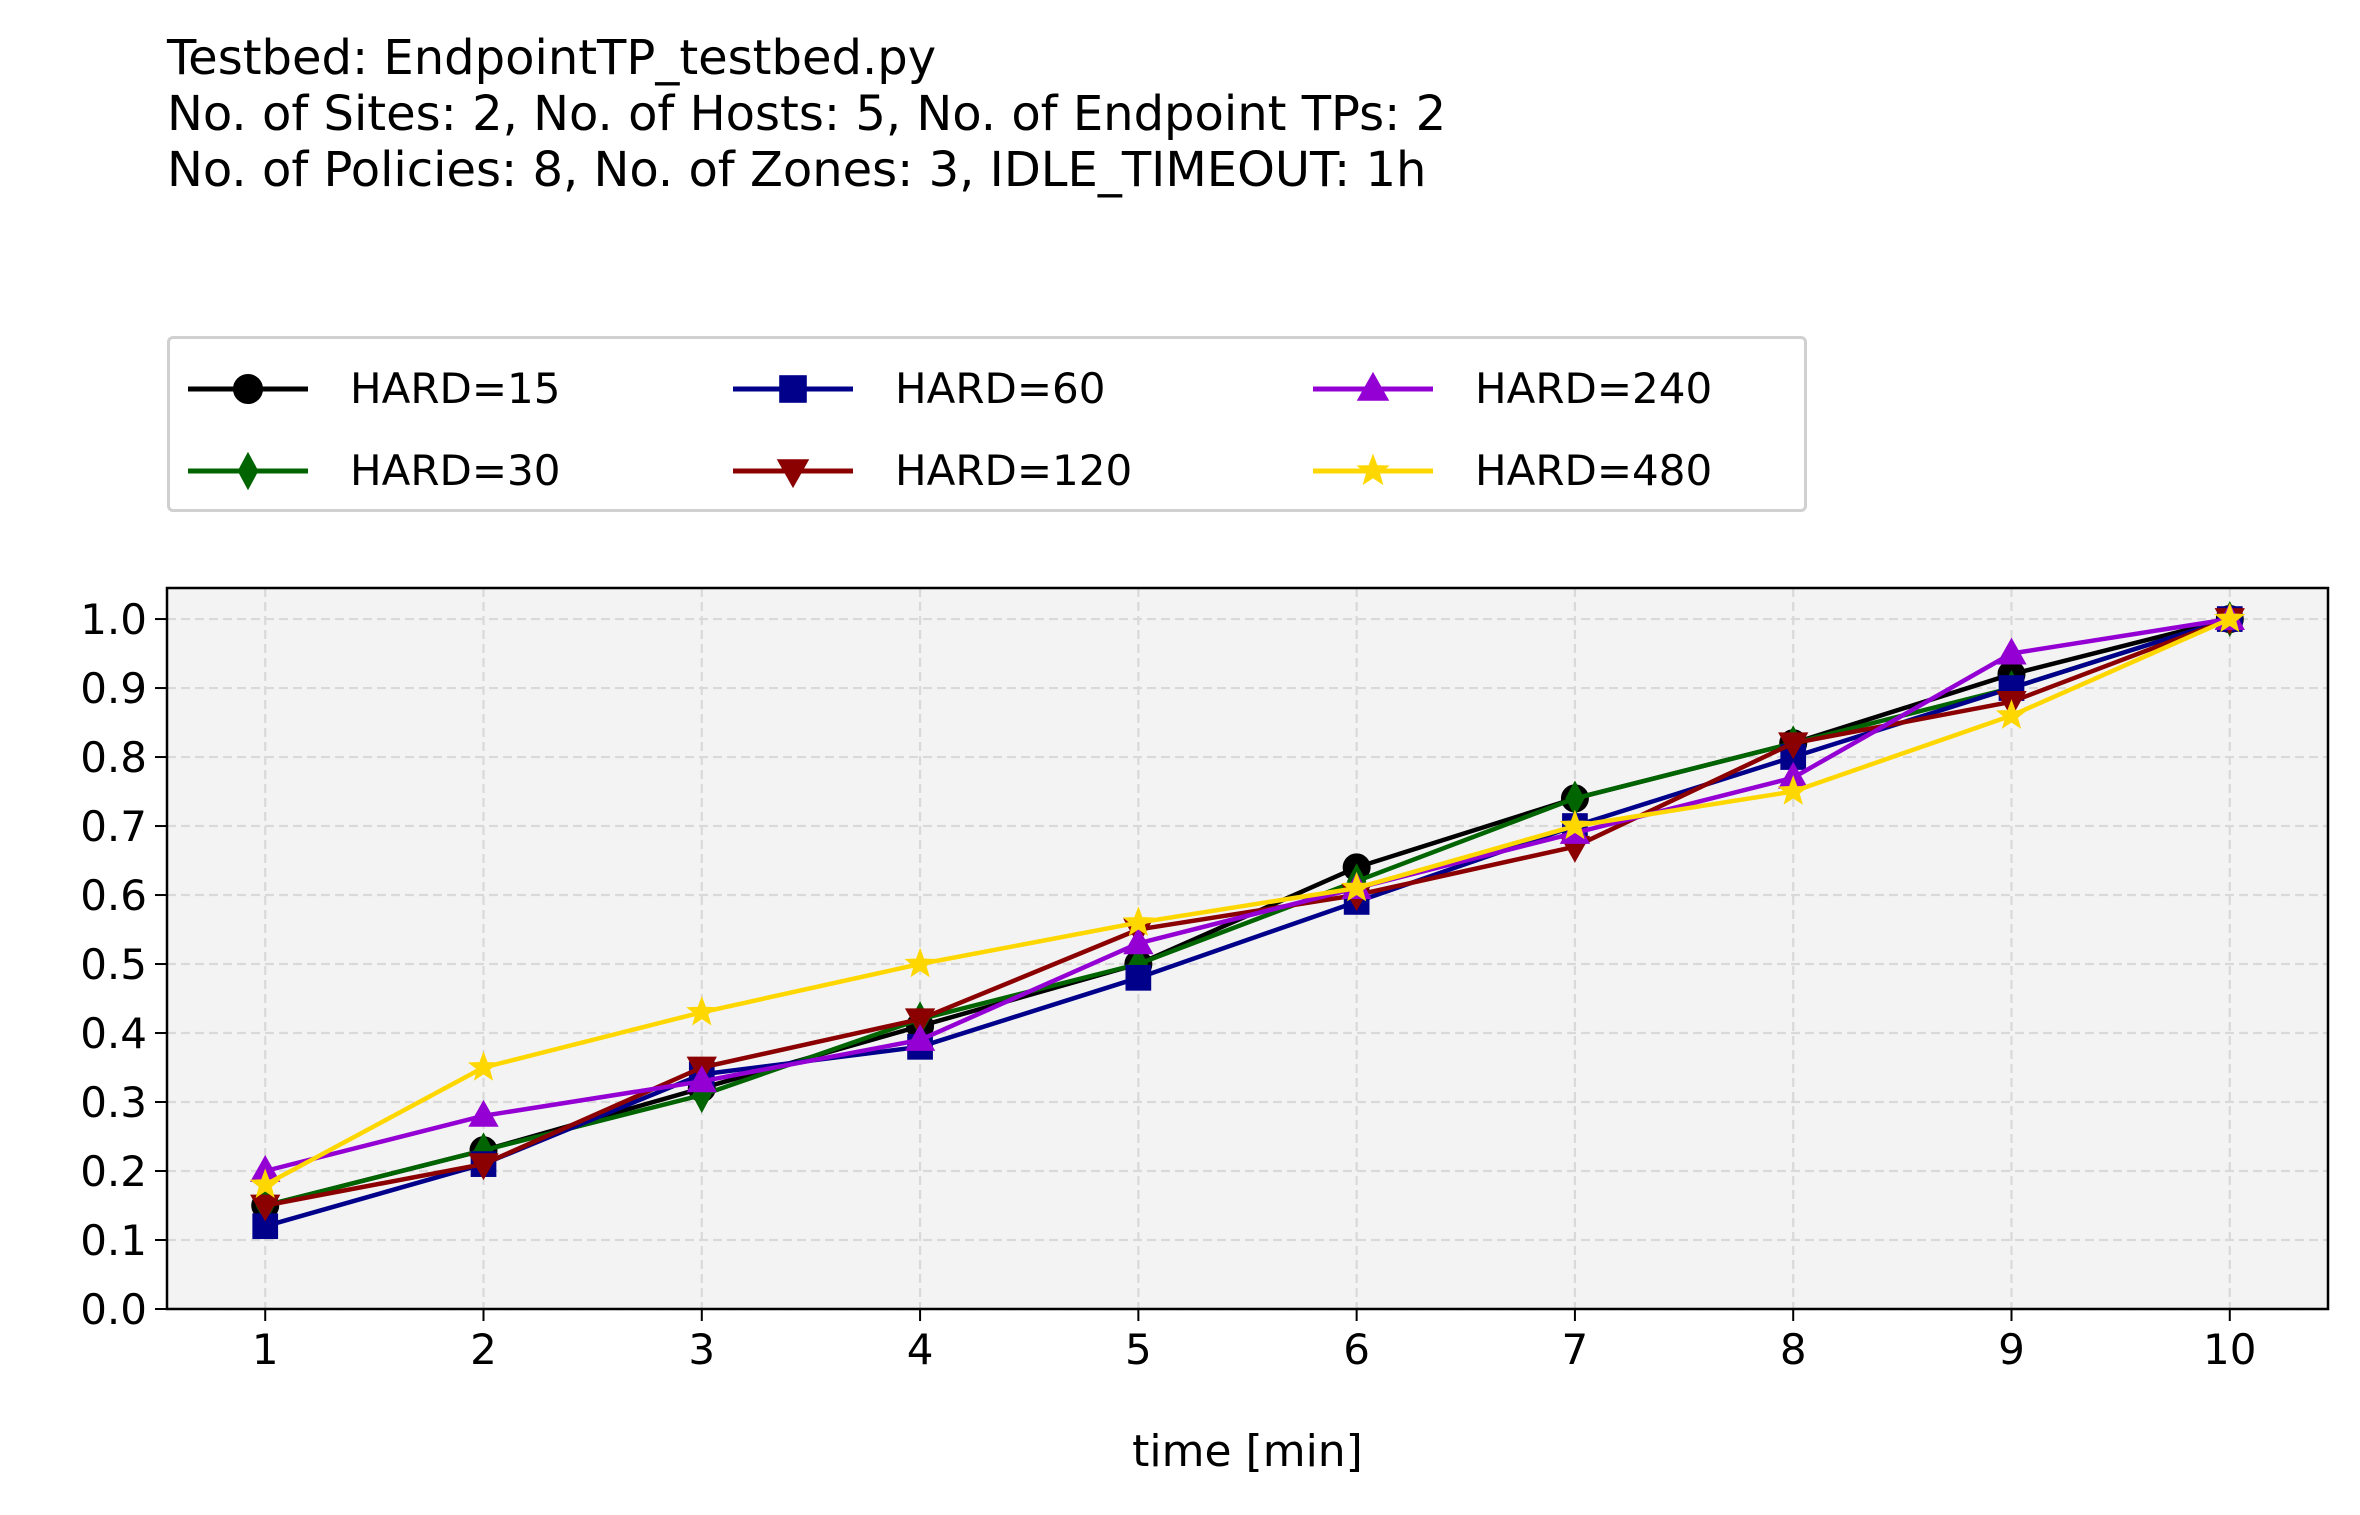  What do you see at coordinates (113, 757) in the screenshot?
I see `y-tick-label: 0.8` at bounding box center [113, 757].